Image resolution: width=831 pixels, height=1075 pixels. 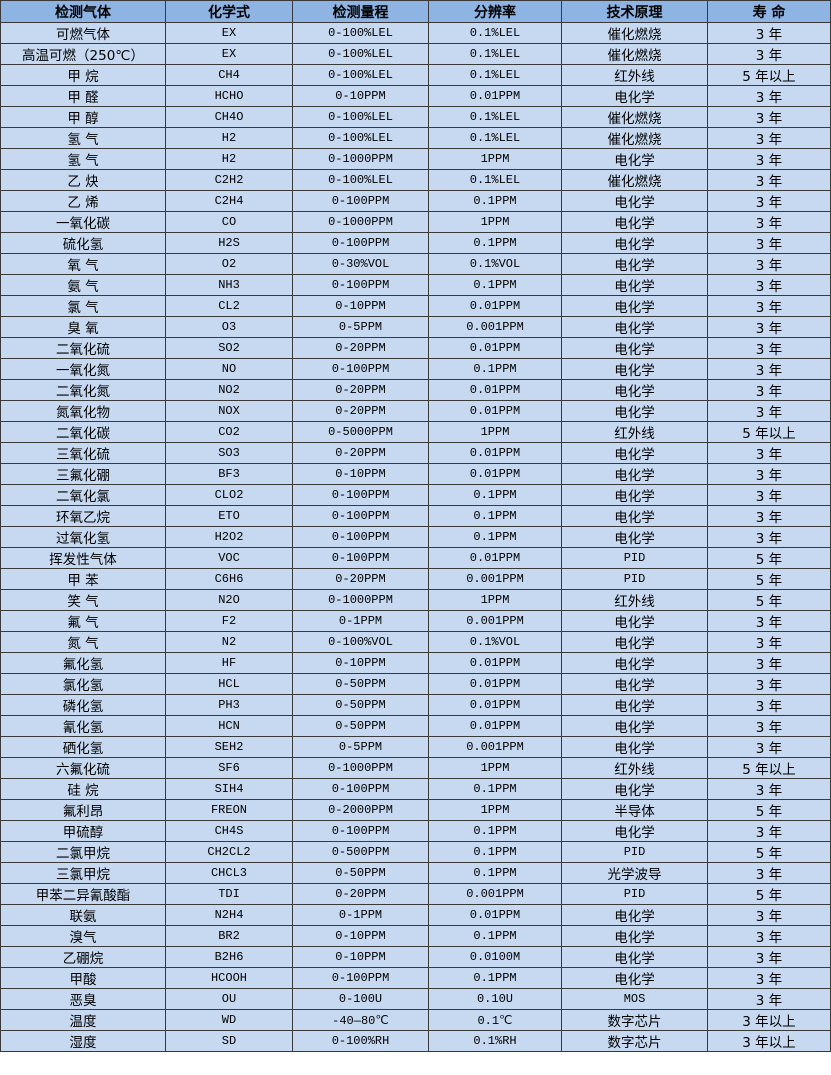 I want to click on table-row: 二氧化碳 CO2 0-5000PPM 1PPM 红外线 5 年以上, so click(x=415, y=432).